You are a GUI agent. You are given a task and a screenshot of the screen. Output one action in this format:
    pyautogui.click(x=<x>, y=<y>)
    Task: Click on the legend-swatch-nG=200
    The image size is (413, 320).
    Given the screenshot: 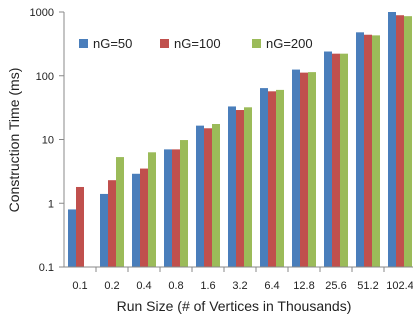 What is the action you would take?
    pyautogui.click(x=256, y=43)
    